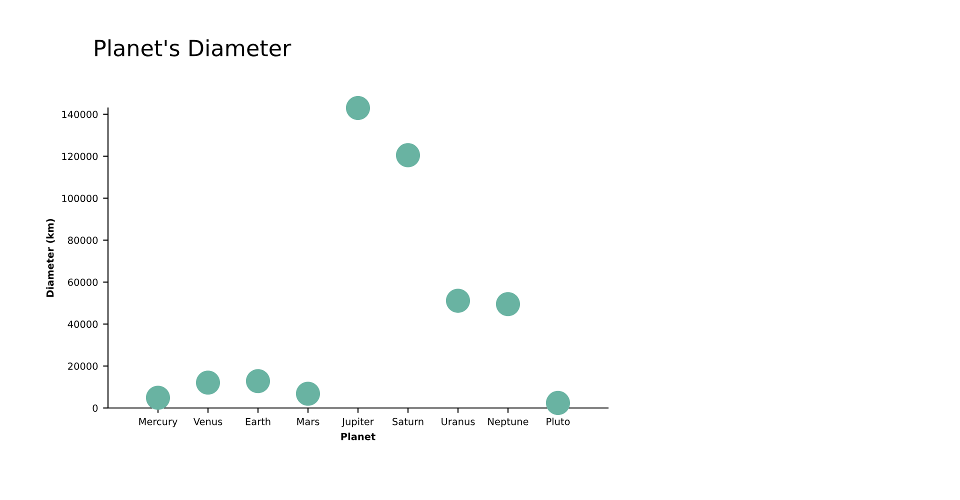 The width and height of the screenshot is (960, 500). I want to click on x-tick-label: Uranus, so click(458, 422).